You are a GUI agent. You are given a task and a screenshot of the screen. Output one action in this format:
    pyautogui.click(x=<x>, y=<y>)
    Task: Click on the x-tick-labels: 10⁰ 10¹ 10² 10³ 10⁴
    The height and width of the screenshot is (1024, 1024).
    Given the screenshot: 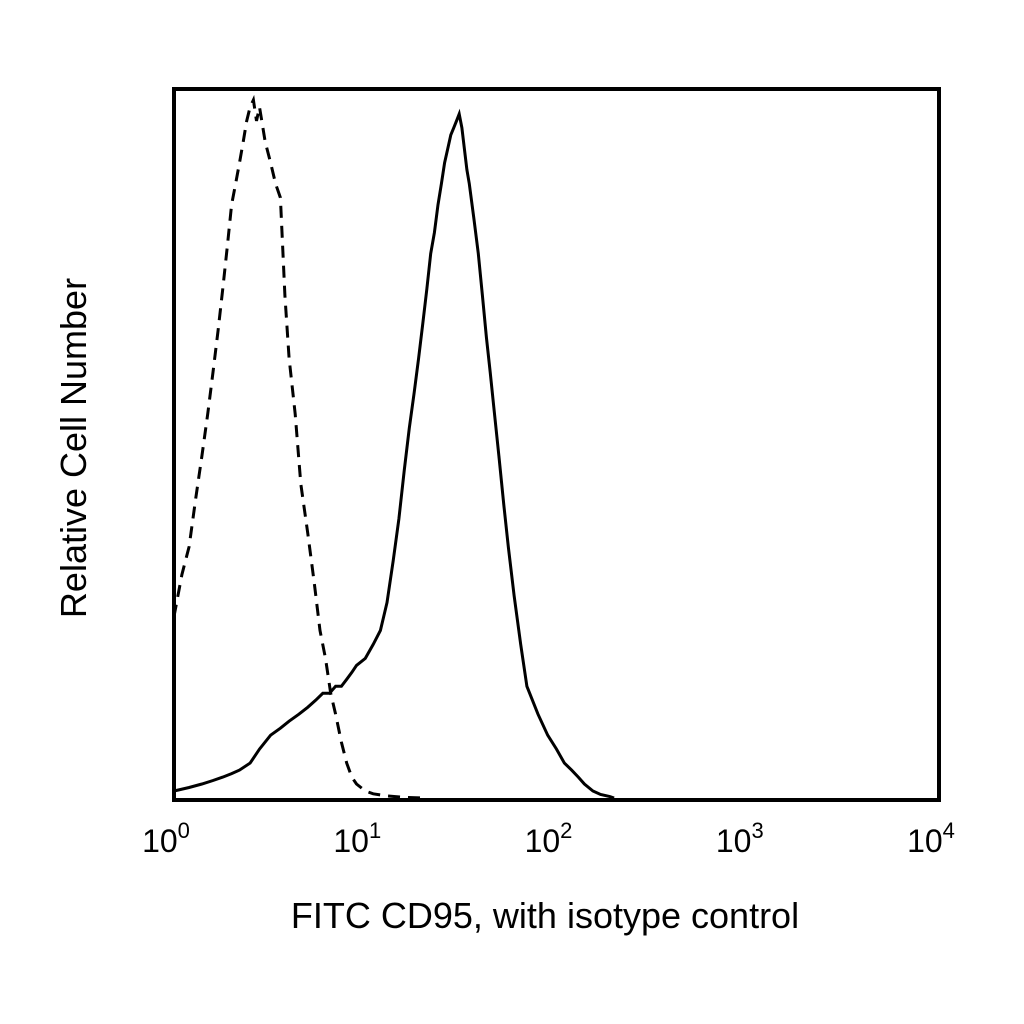 What is the action you would take?
    pyautogui.click(x=548, y=838)
    